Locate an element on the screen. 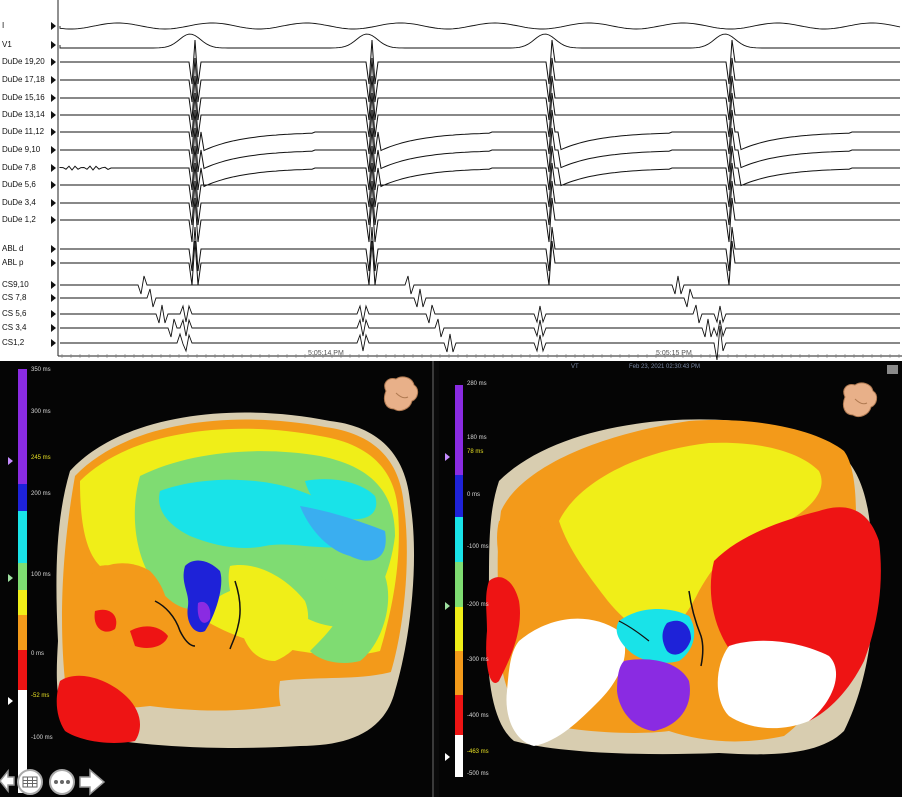 The height and width of the screenshot is (797, 902). channel-label: DuDe 13,14 is located at coordinates (23, 114).